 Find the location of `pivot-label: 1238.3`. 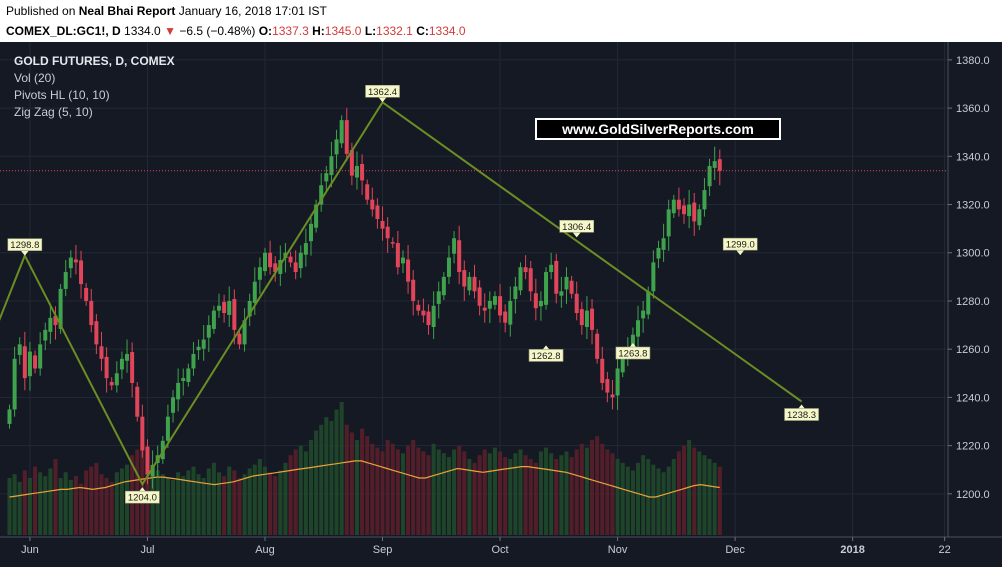

pivot-label: 1238.3 is located at coordinates (801, 412).